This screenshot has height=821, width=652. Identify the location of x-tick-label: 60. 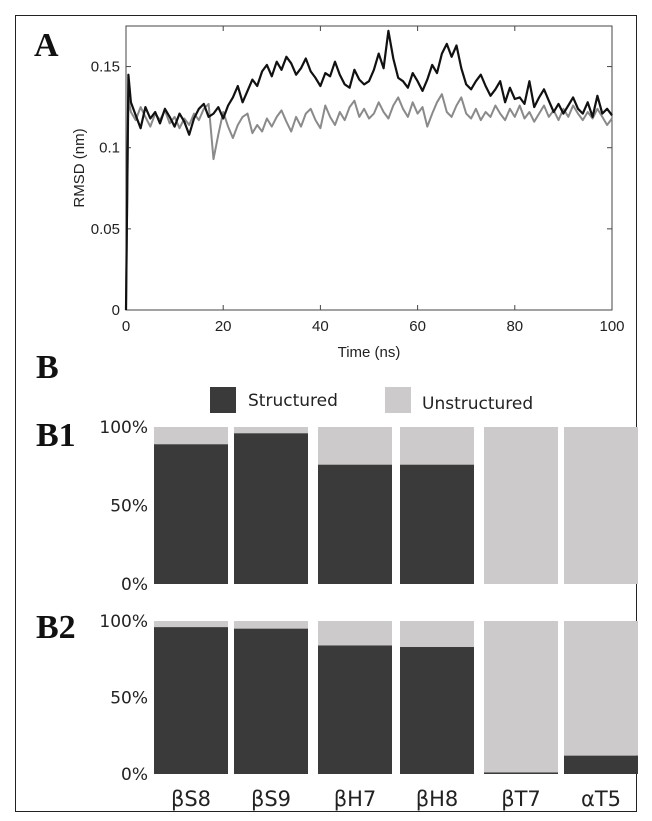
(417, 326).